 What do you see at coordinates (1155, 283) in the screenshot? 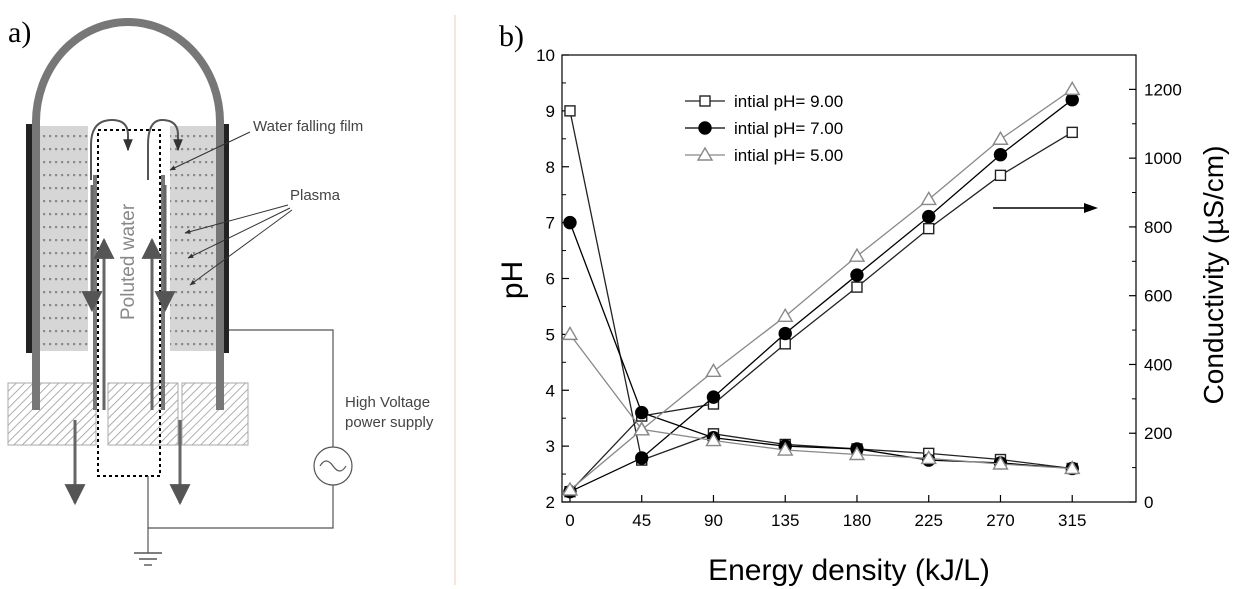
I see `y2-axis-ticks: 0 200 400 600 800 1000 1200` at bounding box center [1155, 283].